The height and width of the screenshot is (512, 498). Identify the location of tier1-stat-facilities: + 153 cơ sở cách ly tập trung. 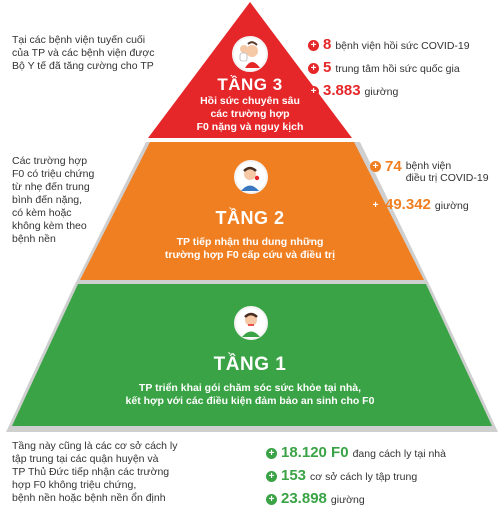
(341, 475).